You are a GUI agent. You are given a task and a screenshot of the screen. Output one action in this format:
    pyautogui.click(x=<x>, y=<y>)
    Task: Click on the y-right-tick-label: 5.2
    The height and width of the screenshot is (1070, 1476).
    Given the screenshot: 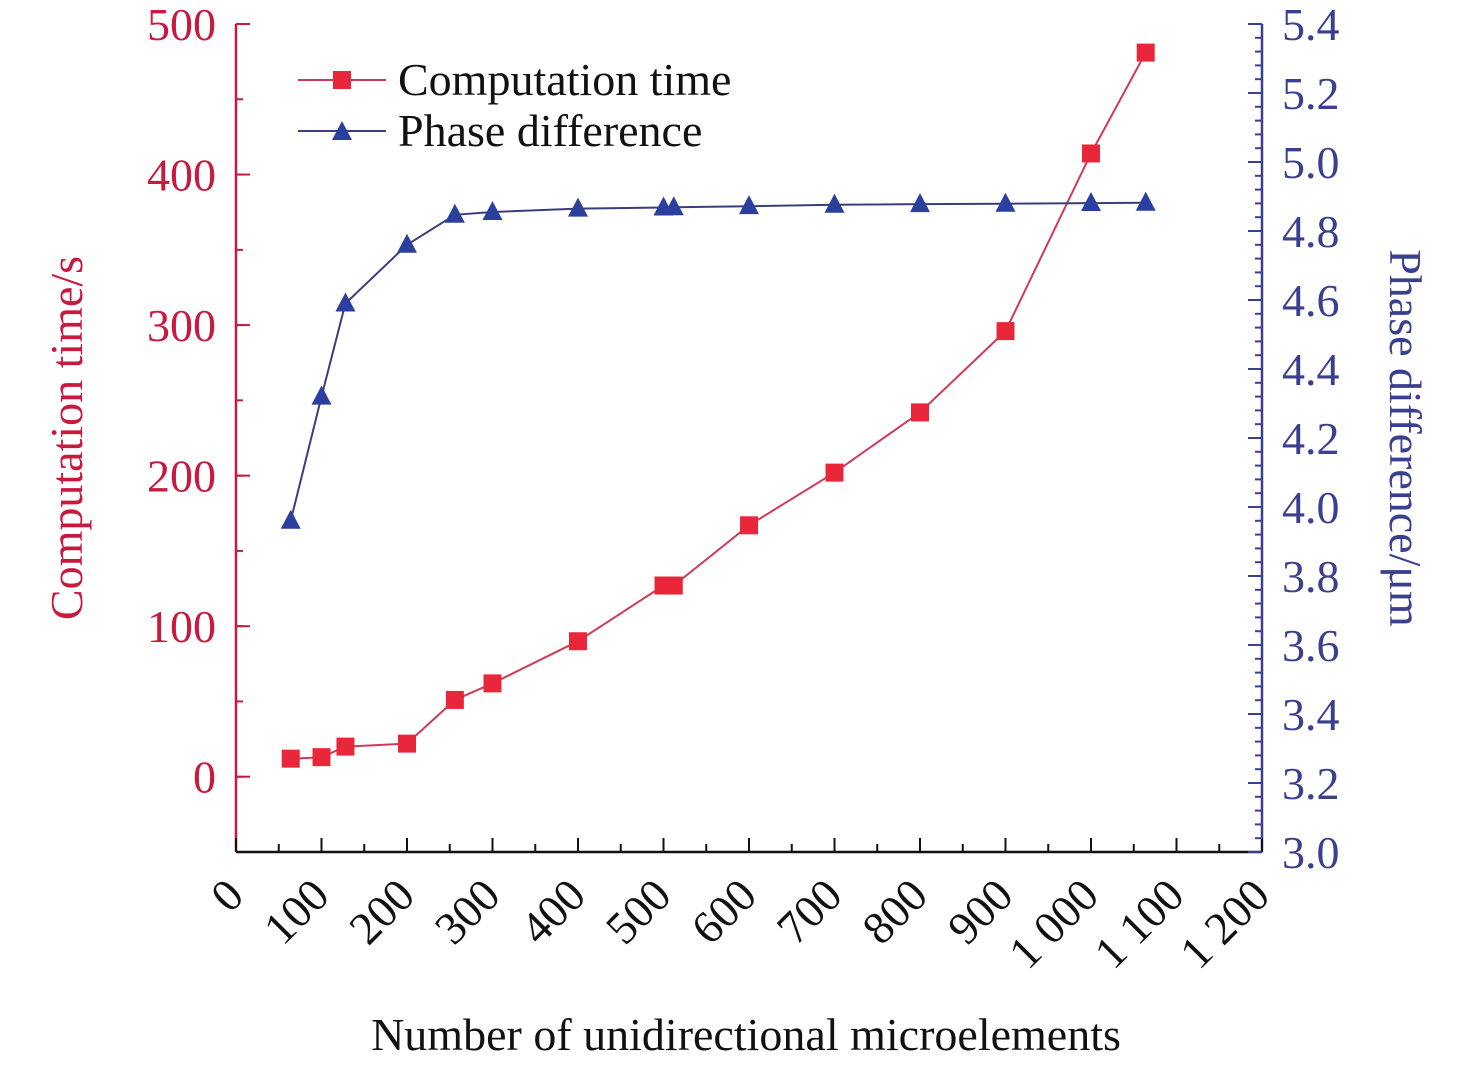 What is the action you would take?
    pyautogui.click(x=1311, y=93)
    